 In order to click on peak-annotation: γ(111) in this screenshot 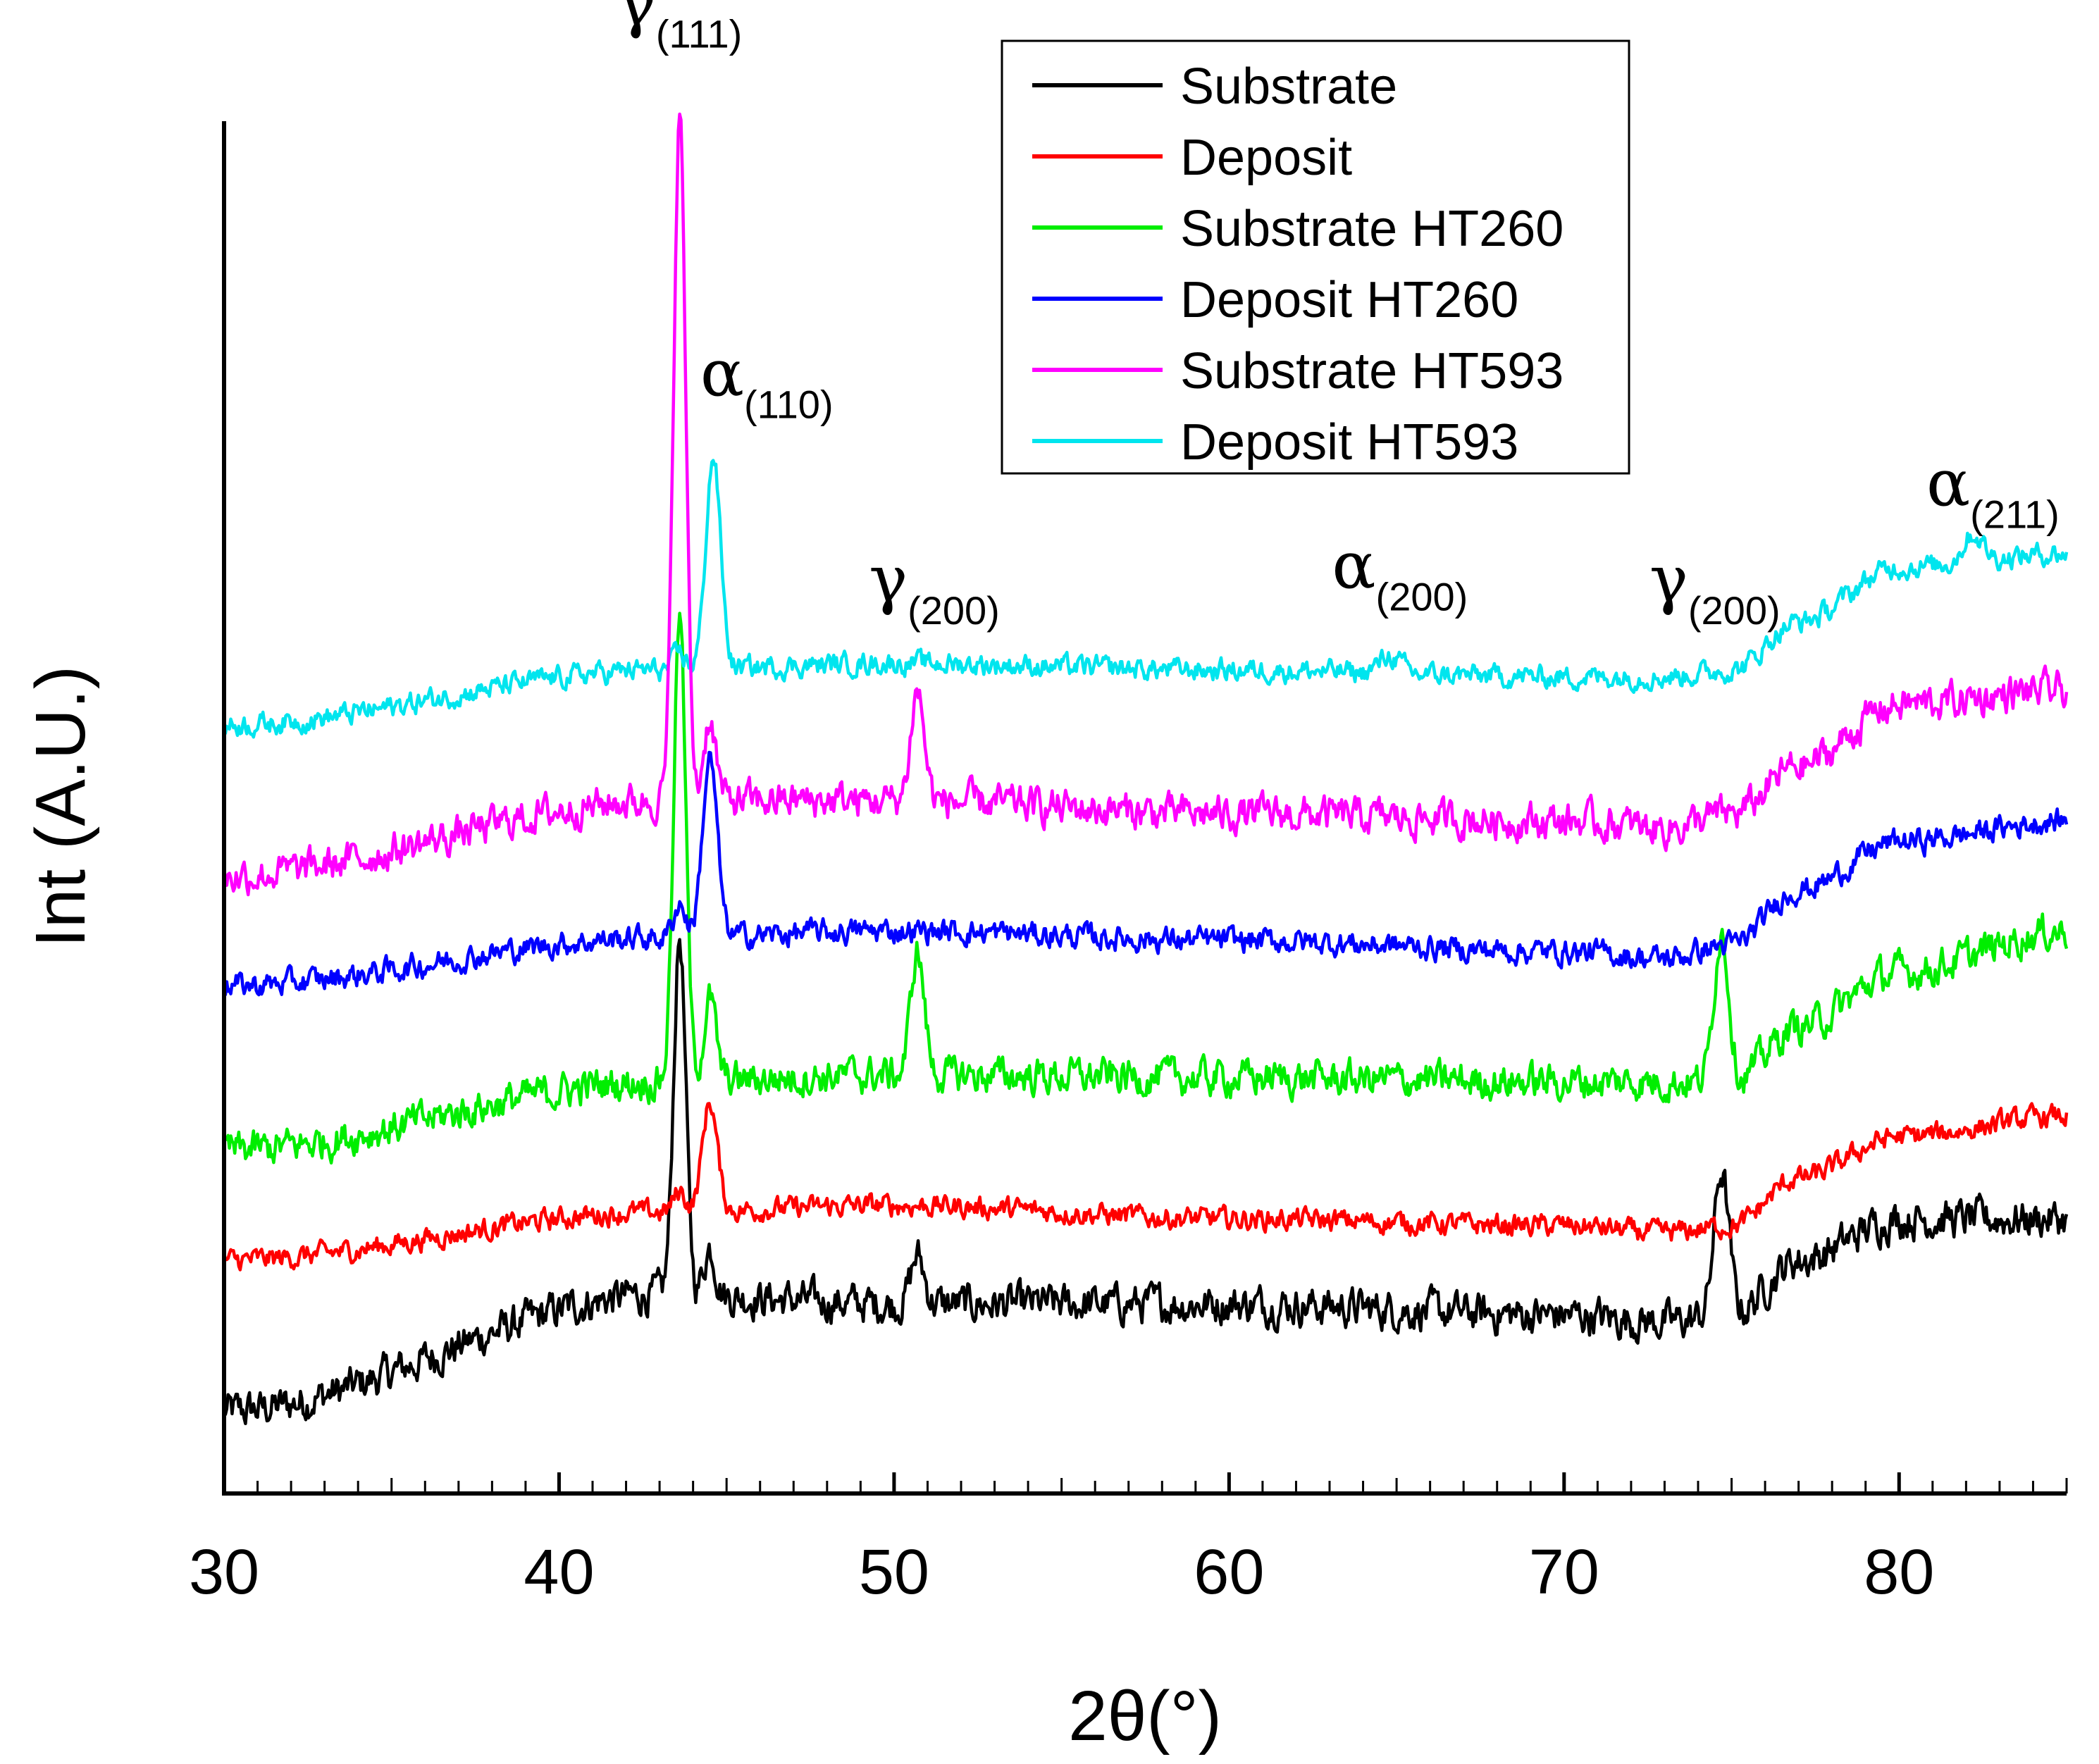, I will do `click(680, 28)`.